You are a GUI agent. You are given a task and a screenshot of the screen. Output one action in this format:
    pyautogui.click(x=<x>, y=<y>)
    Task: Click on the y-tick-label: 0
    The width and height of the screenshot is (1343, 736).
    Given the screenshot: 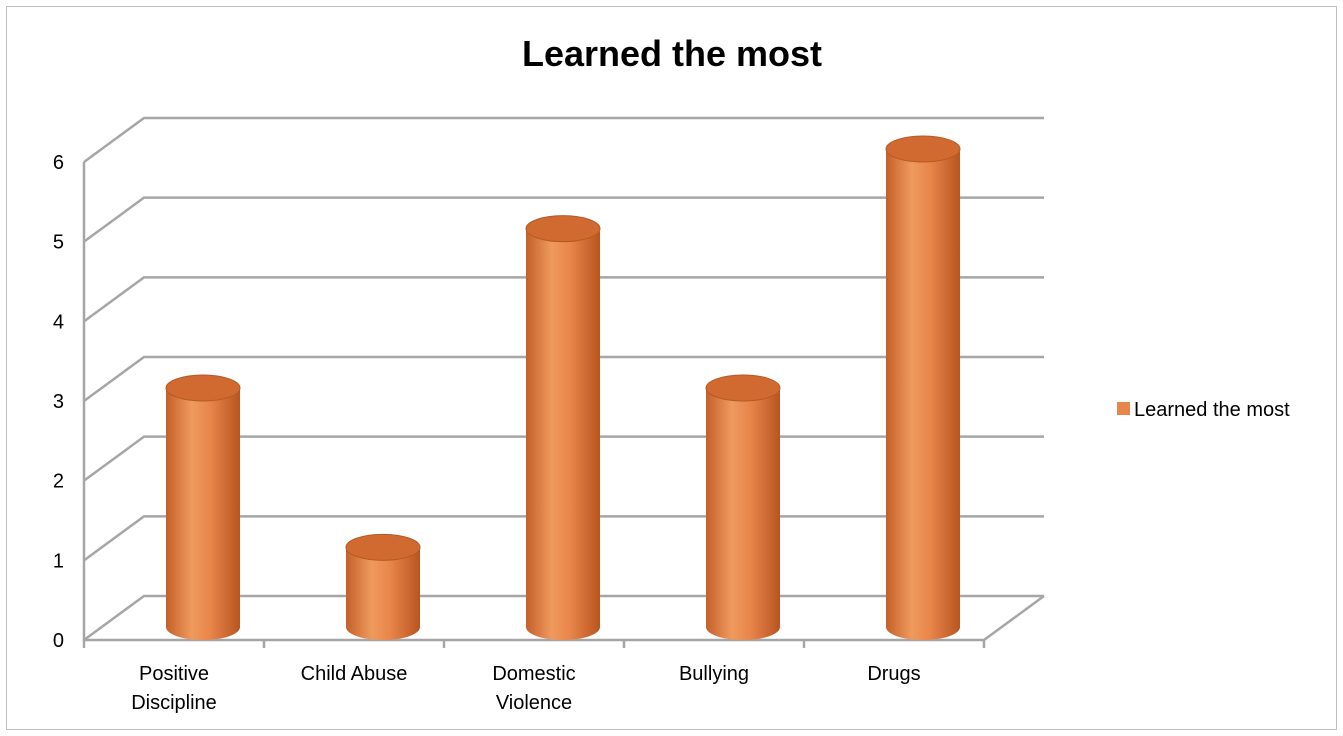 What is the action you would take?
    pyautogui.click(x=58, y=641)
    